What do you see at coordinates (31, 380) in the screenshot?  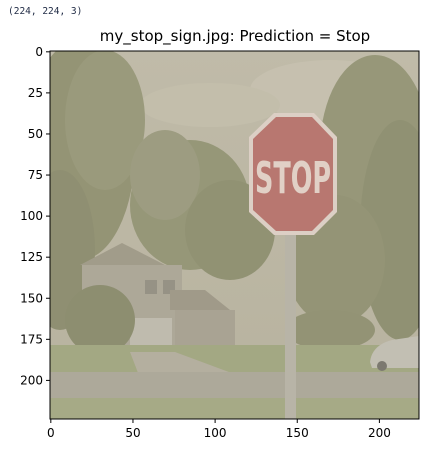 I see `y-tick-label: 200` at bounding box center [31, 380].